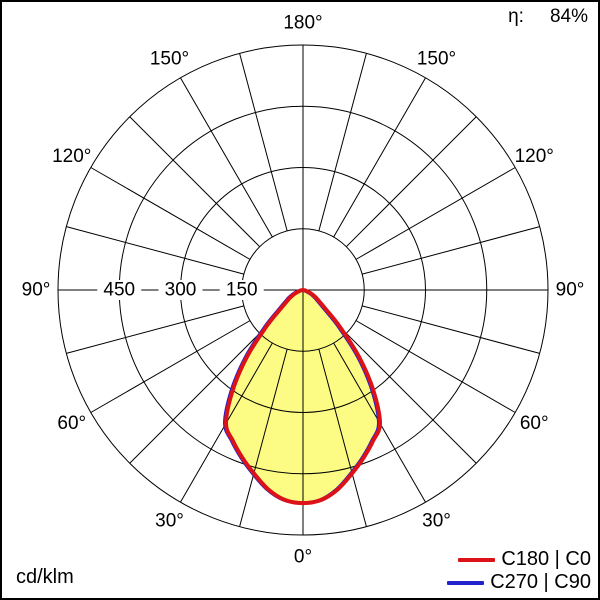 The image size is (600, 600). I want to click on unit-label: cd/klm, so click(45, 577).